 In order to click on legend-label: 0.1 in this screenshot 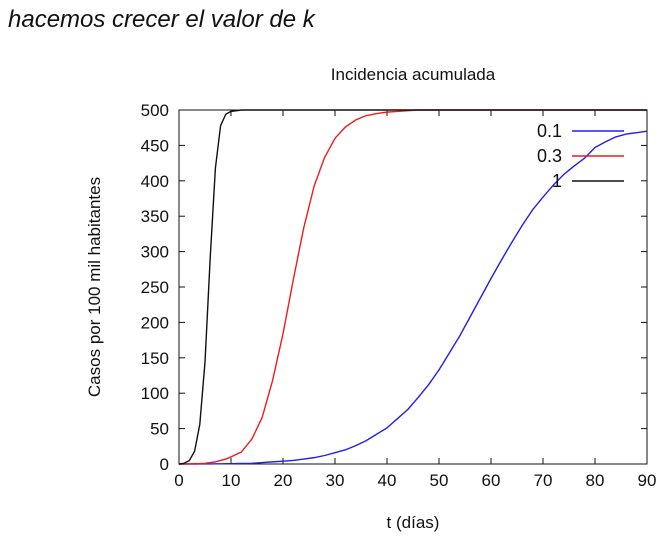, I will do `click(549, 131)`.